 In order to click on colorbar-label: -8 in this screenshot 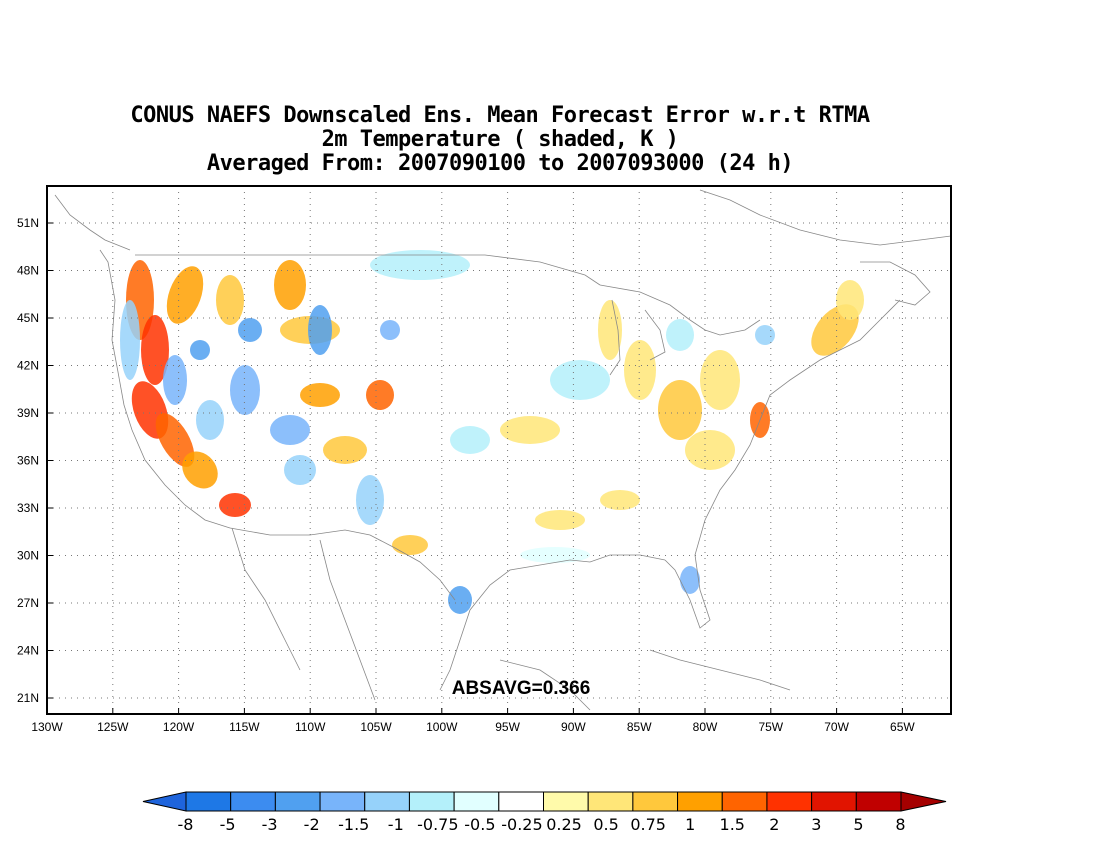, I will do `click(186, 824)`.